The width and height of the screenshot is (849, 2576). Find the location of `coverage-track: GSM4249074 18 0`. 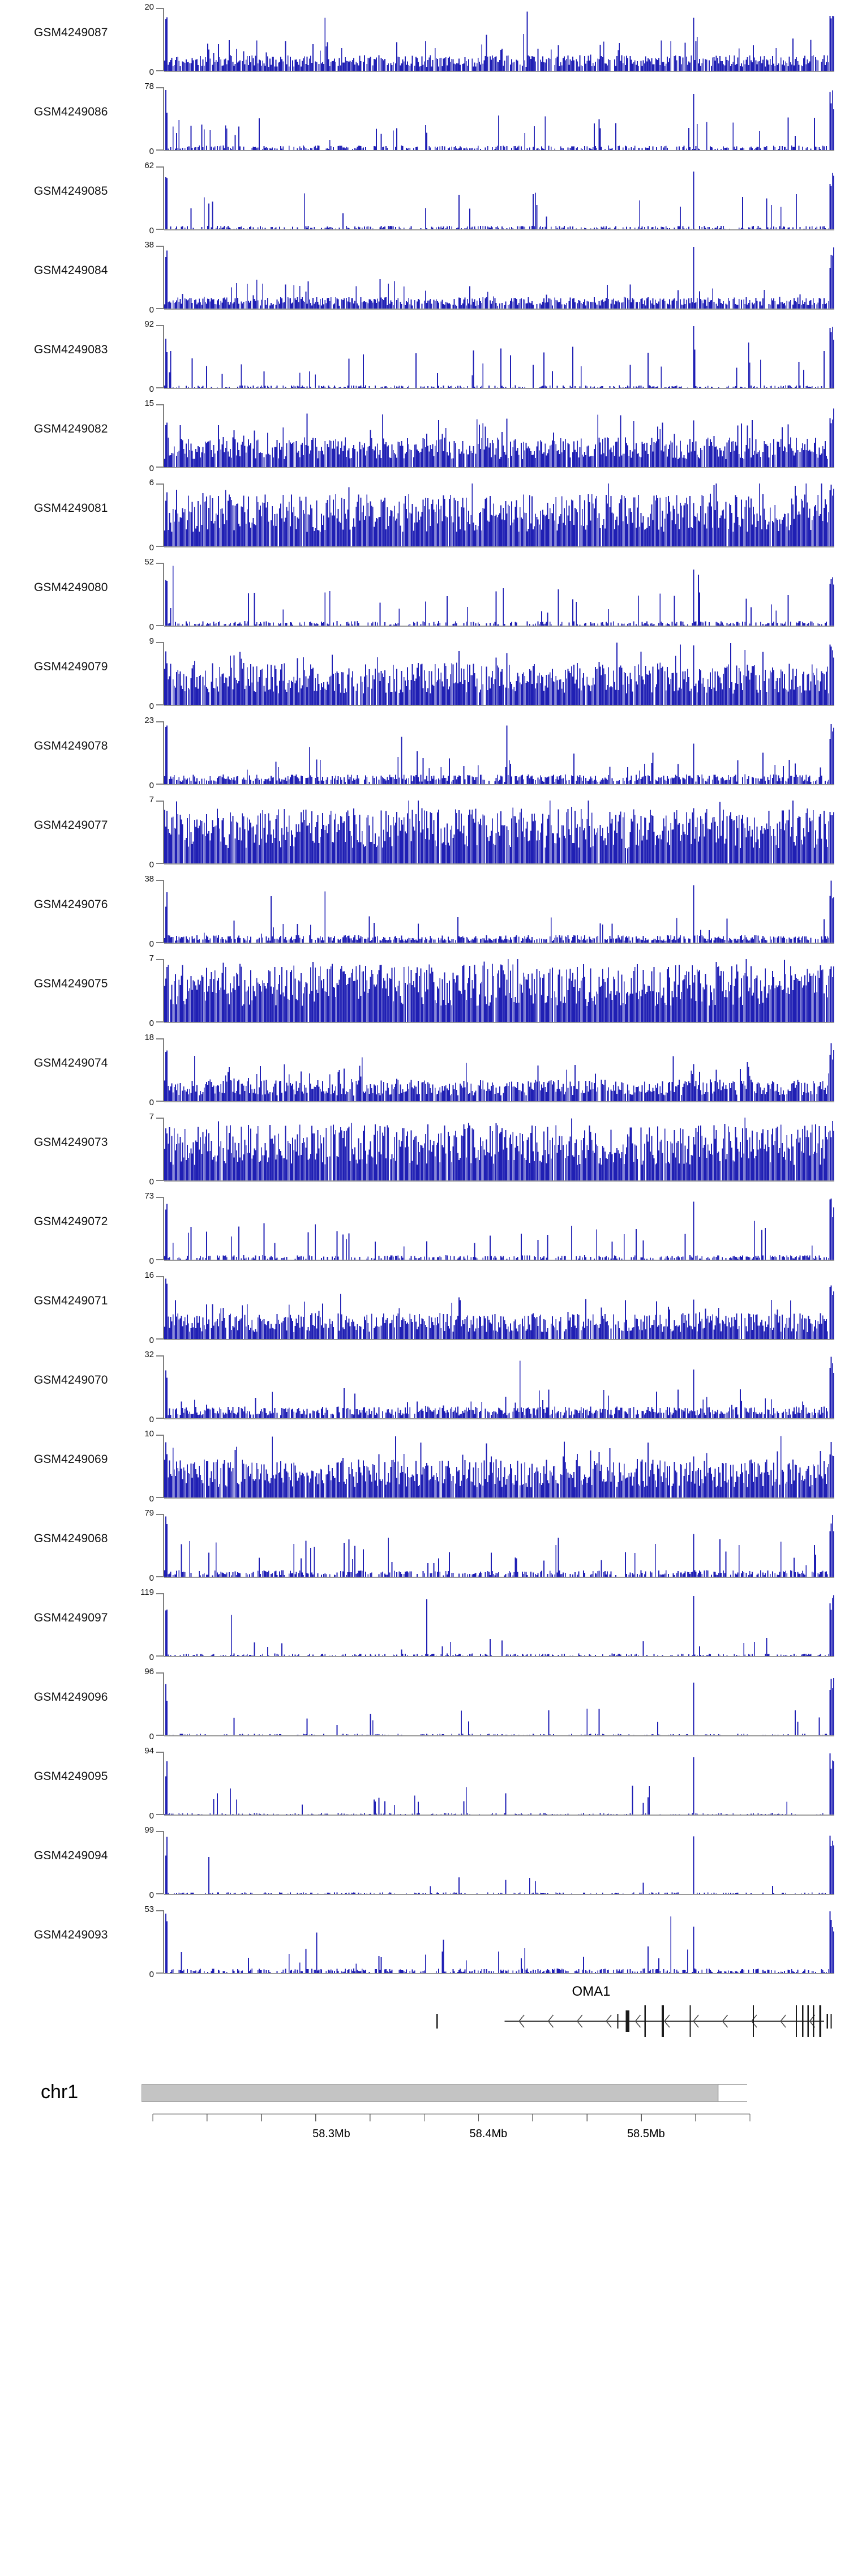

coverage-track: GSM4249074 18 0 is located at coordinates (424, 1070).